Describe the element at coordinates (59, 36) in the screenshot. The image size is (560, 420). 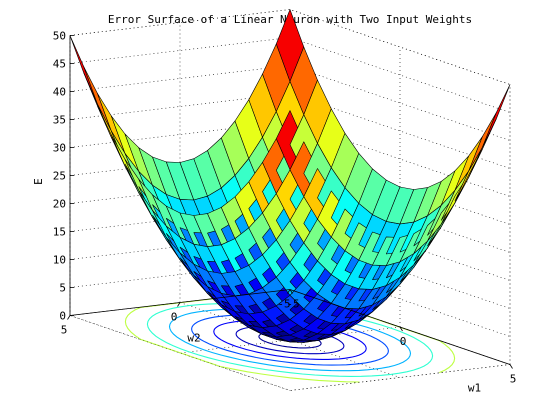
I see `z-tick-label: 50` at that location.